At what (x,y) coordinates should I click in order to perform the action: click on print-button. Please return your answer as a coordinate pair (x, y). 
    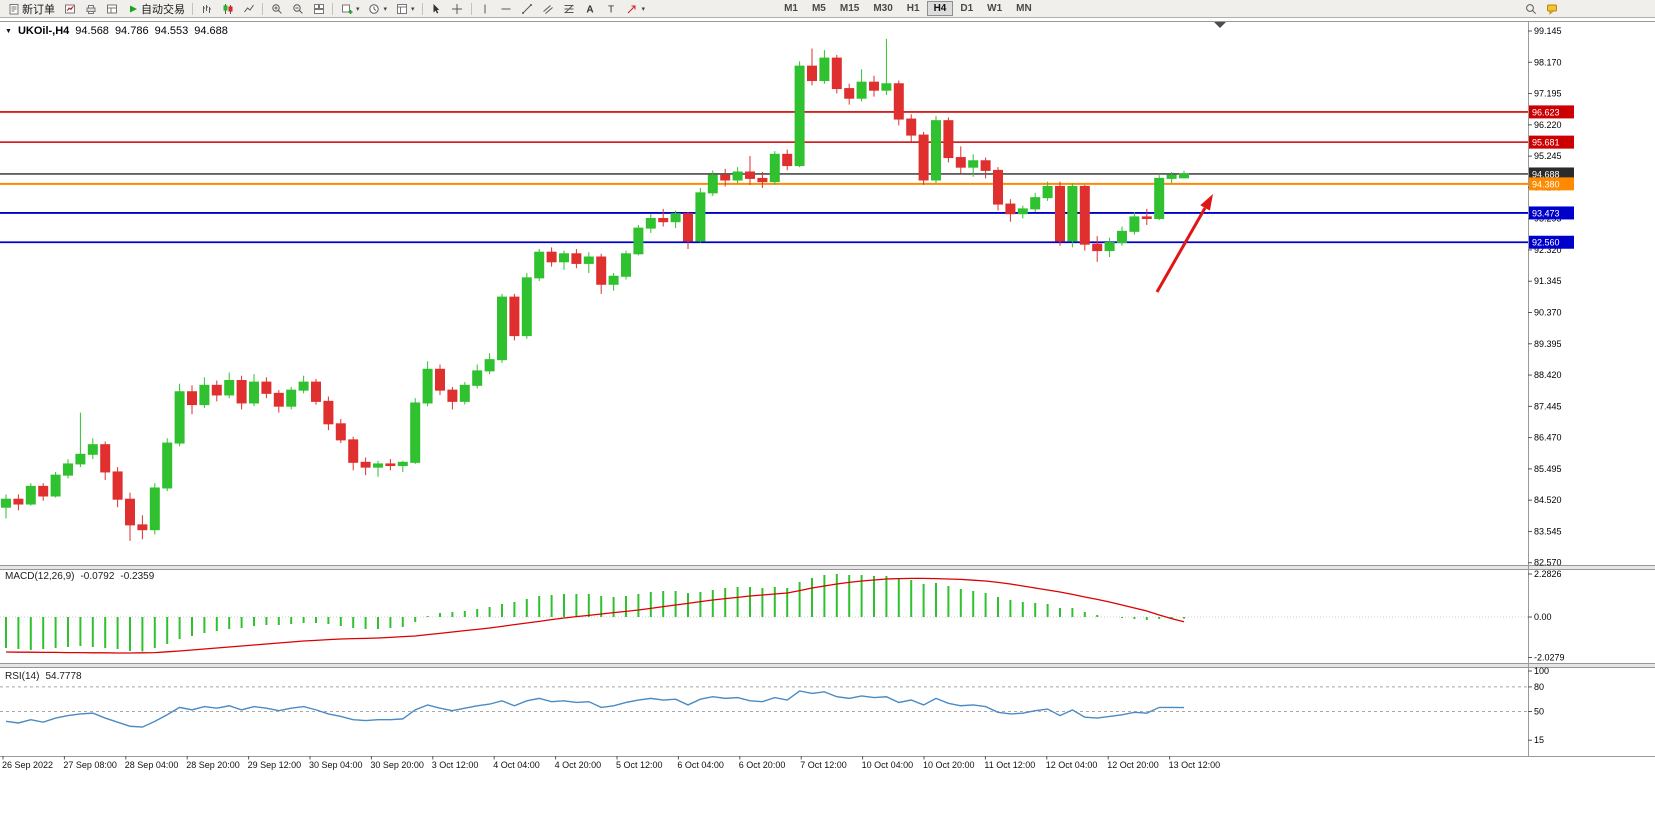
    Looking at the image, I should click on (90, 9).